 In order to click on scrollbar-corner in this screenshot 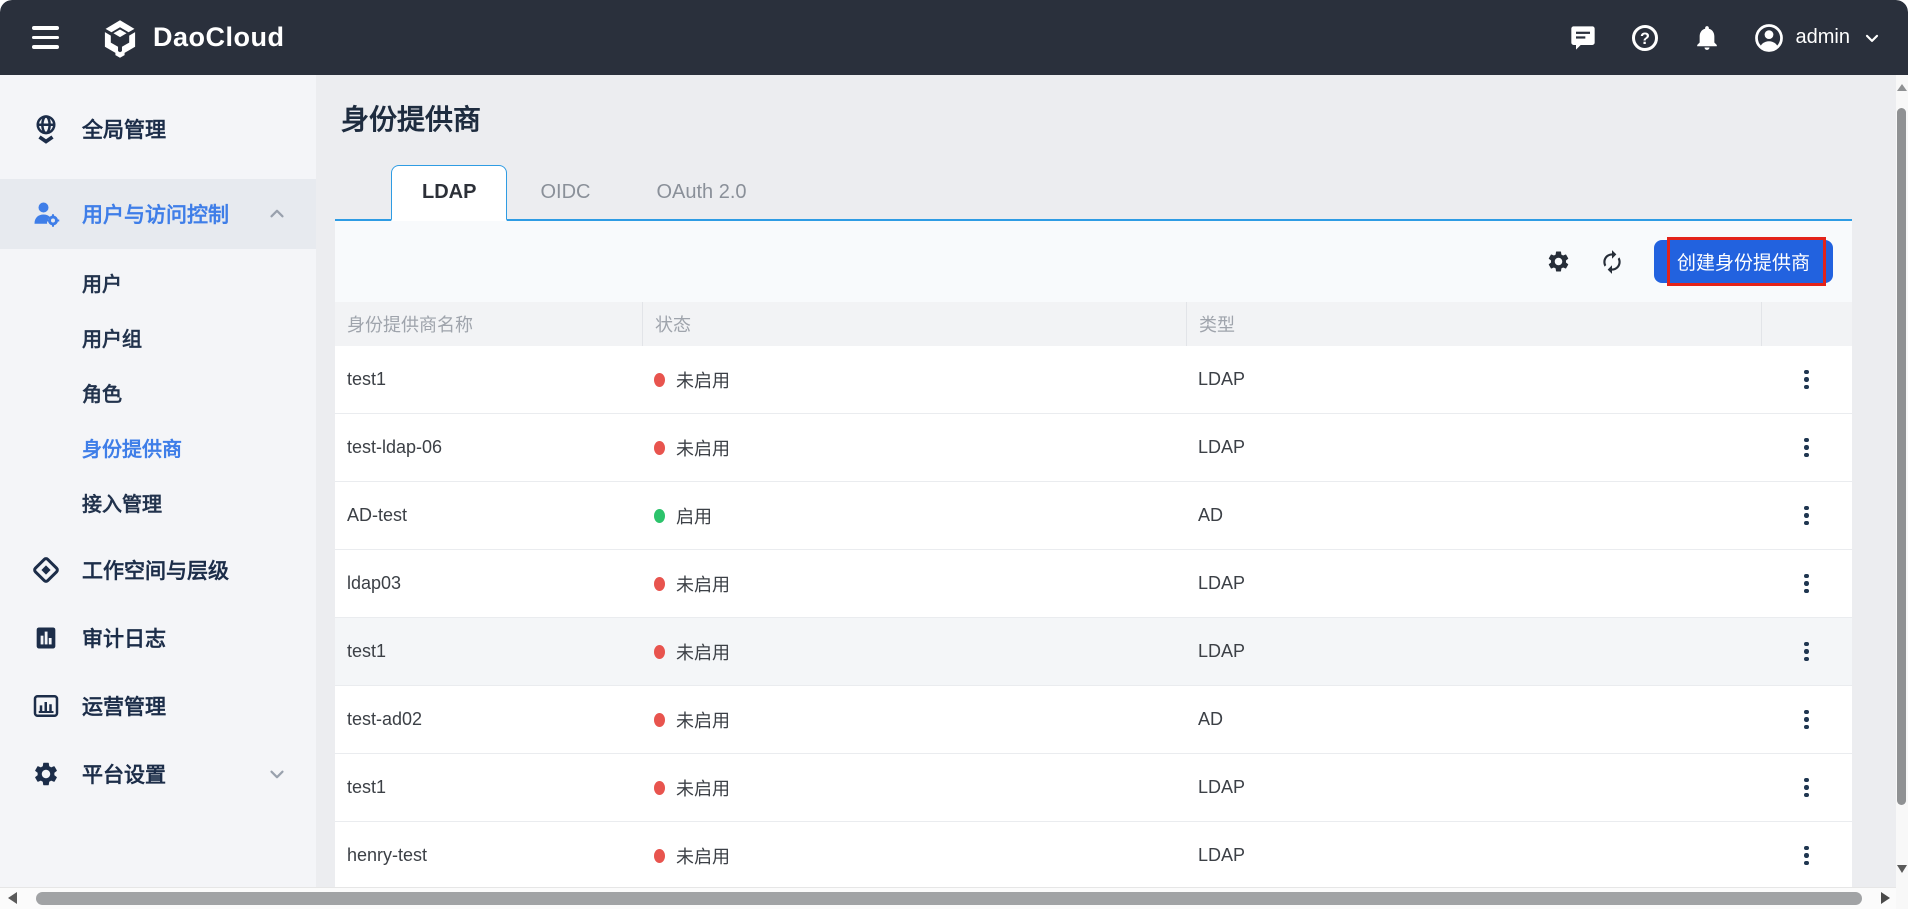, I will do `click(1902, 898)`.